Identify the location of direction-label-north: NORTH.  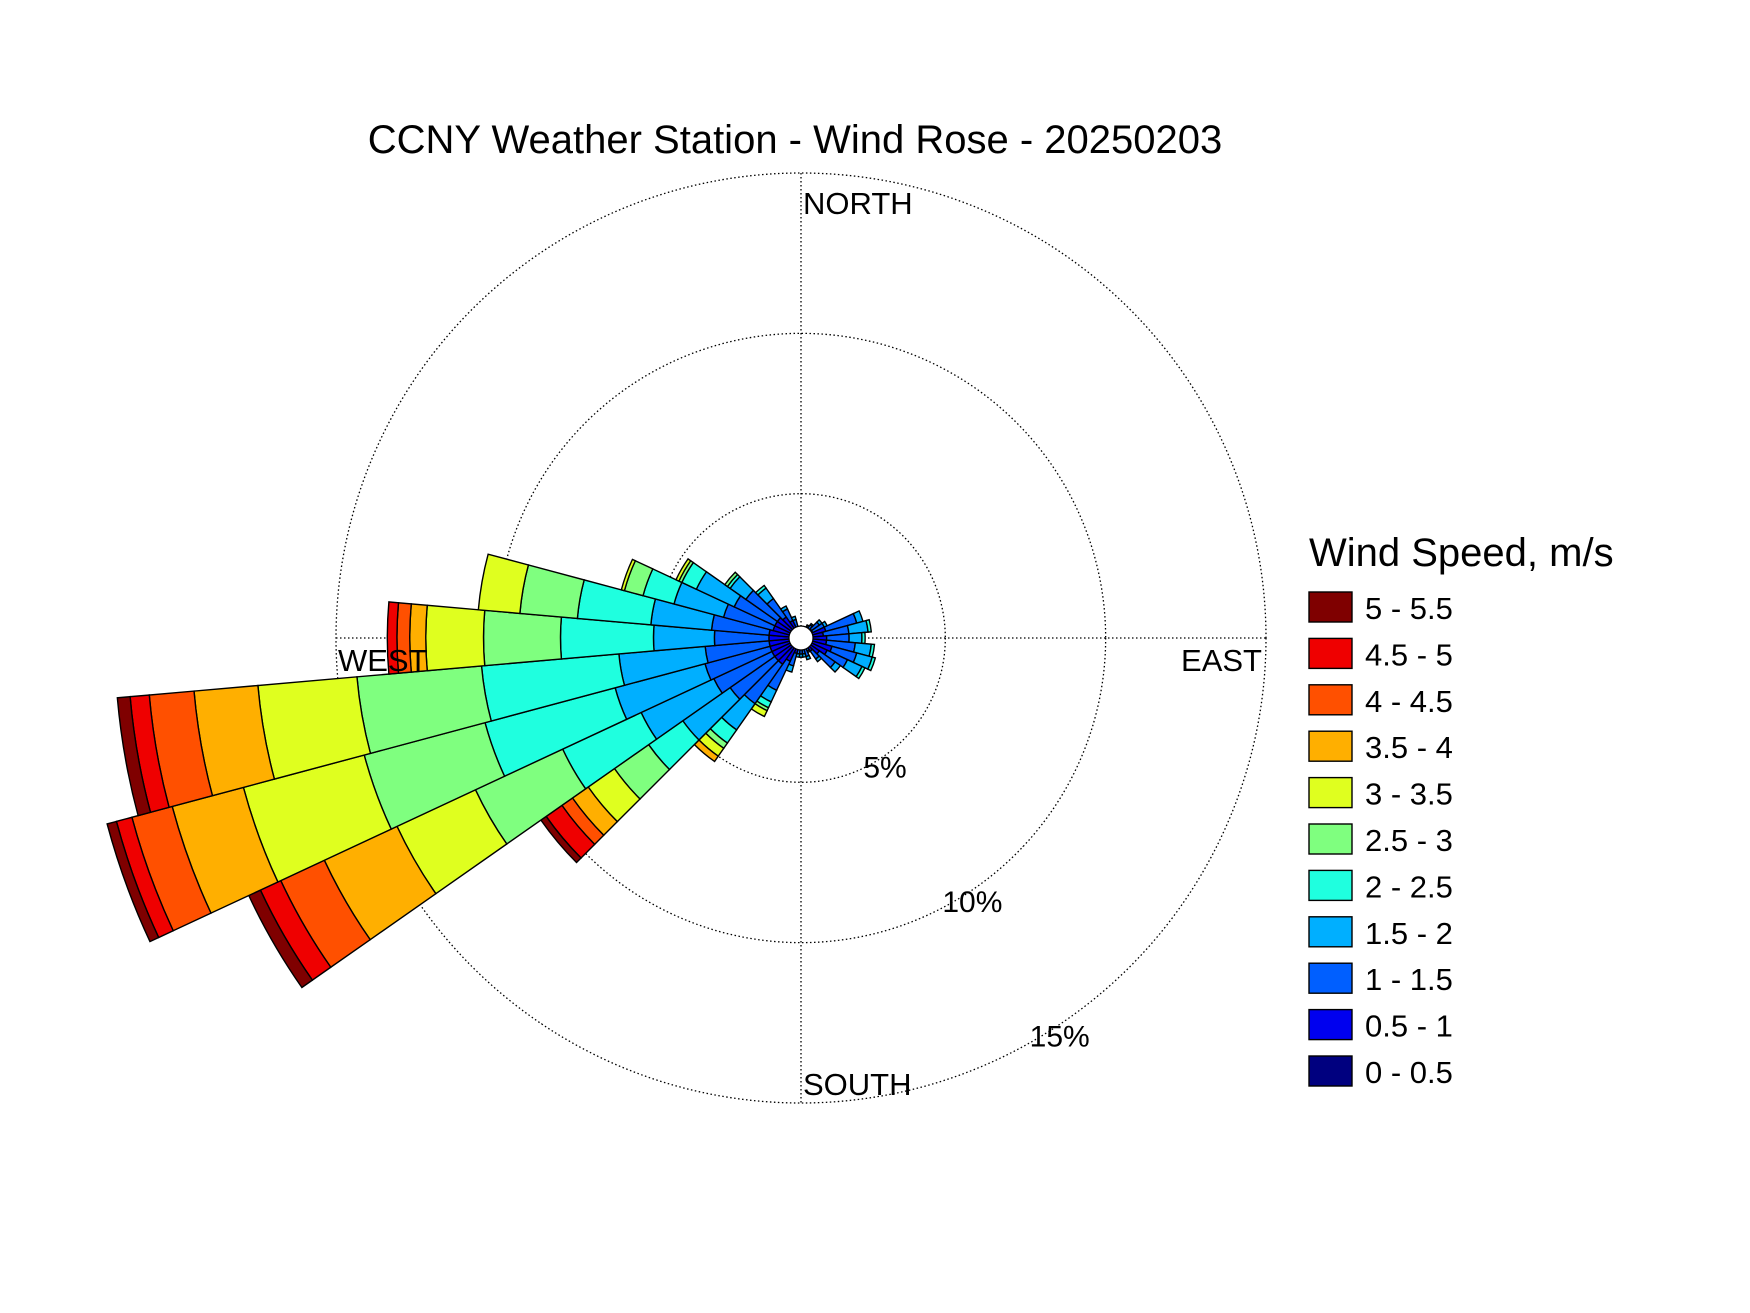
(858, 203).